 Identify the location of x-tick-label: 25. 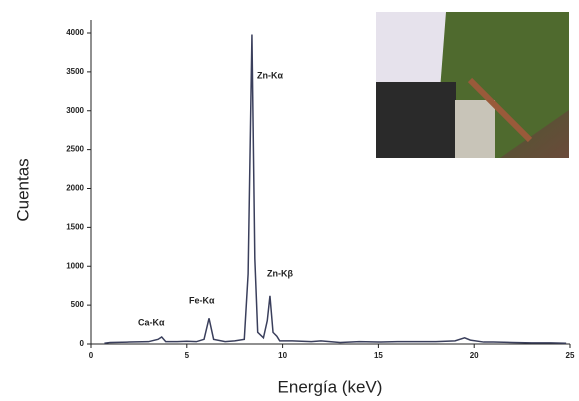
(570, 355).